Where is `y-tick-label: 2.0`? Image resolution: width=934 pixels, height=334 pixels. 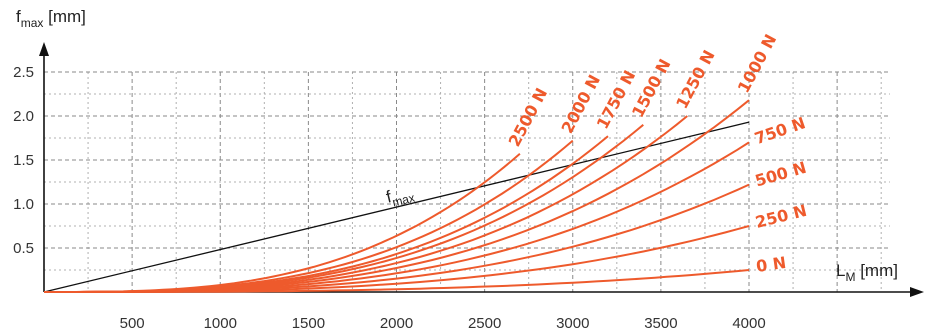 y-tick-label: 2.0 is located at coordinates (23, 116).